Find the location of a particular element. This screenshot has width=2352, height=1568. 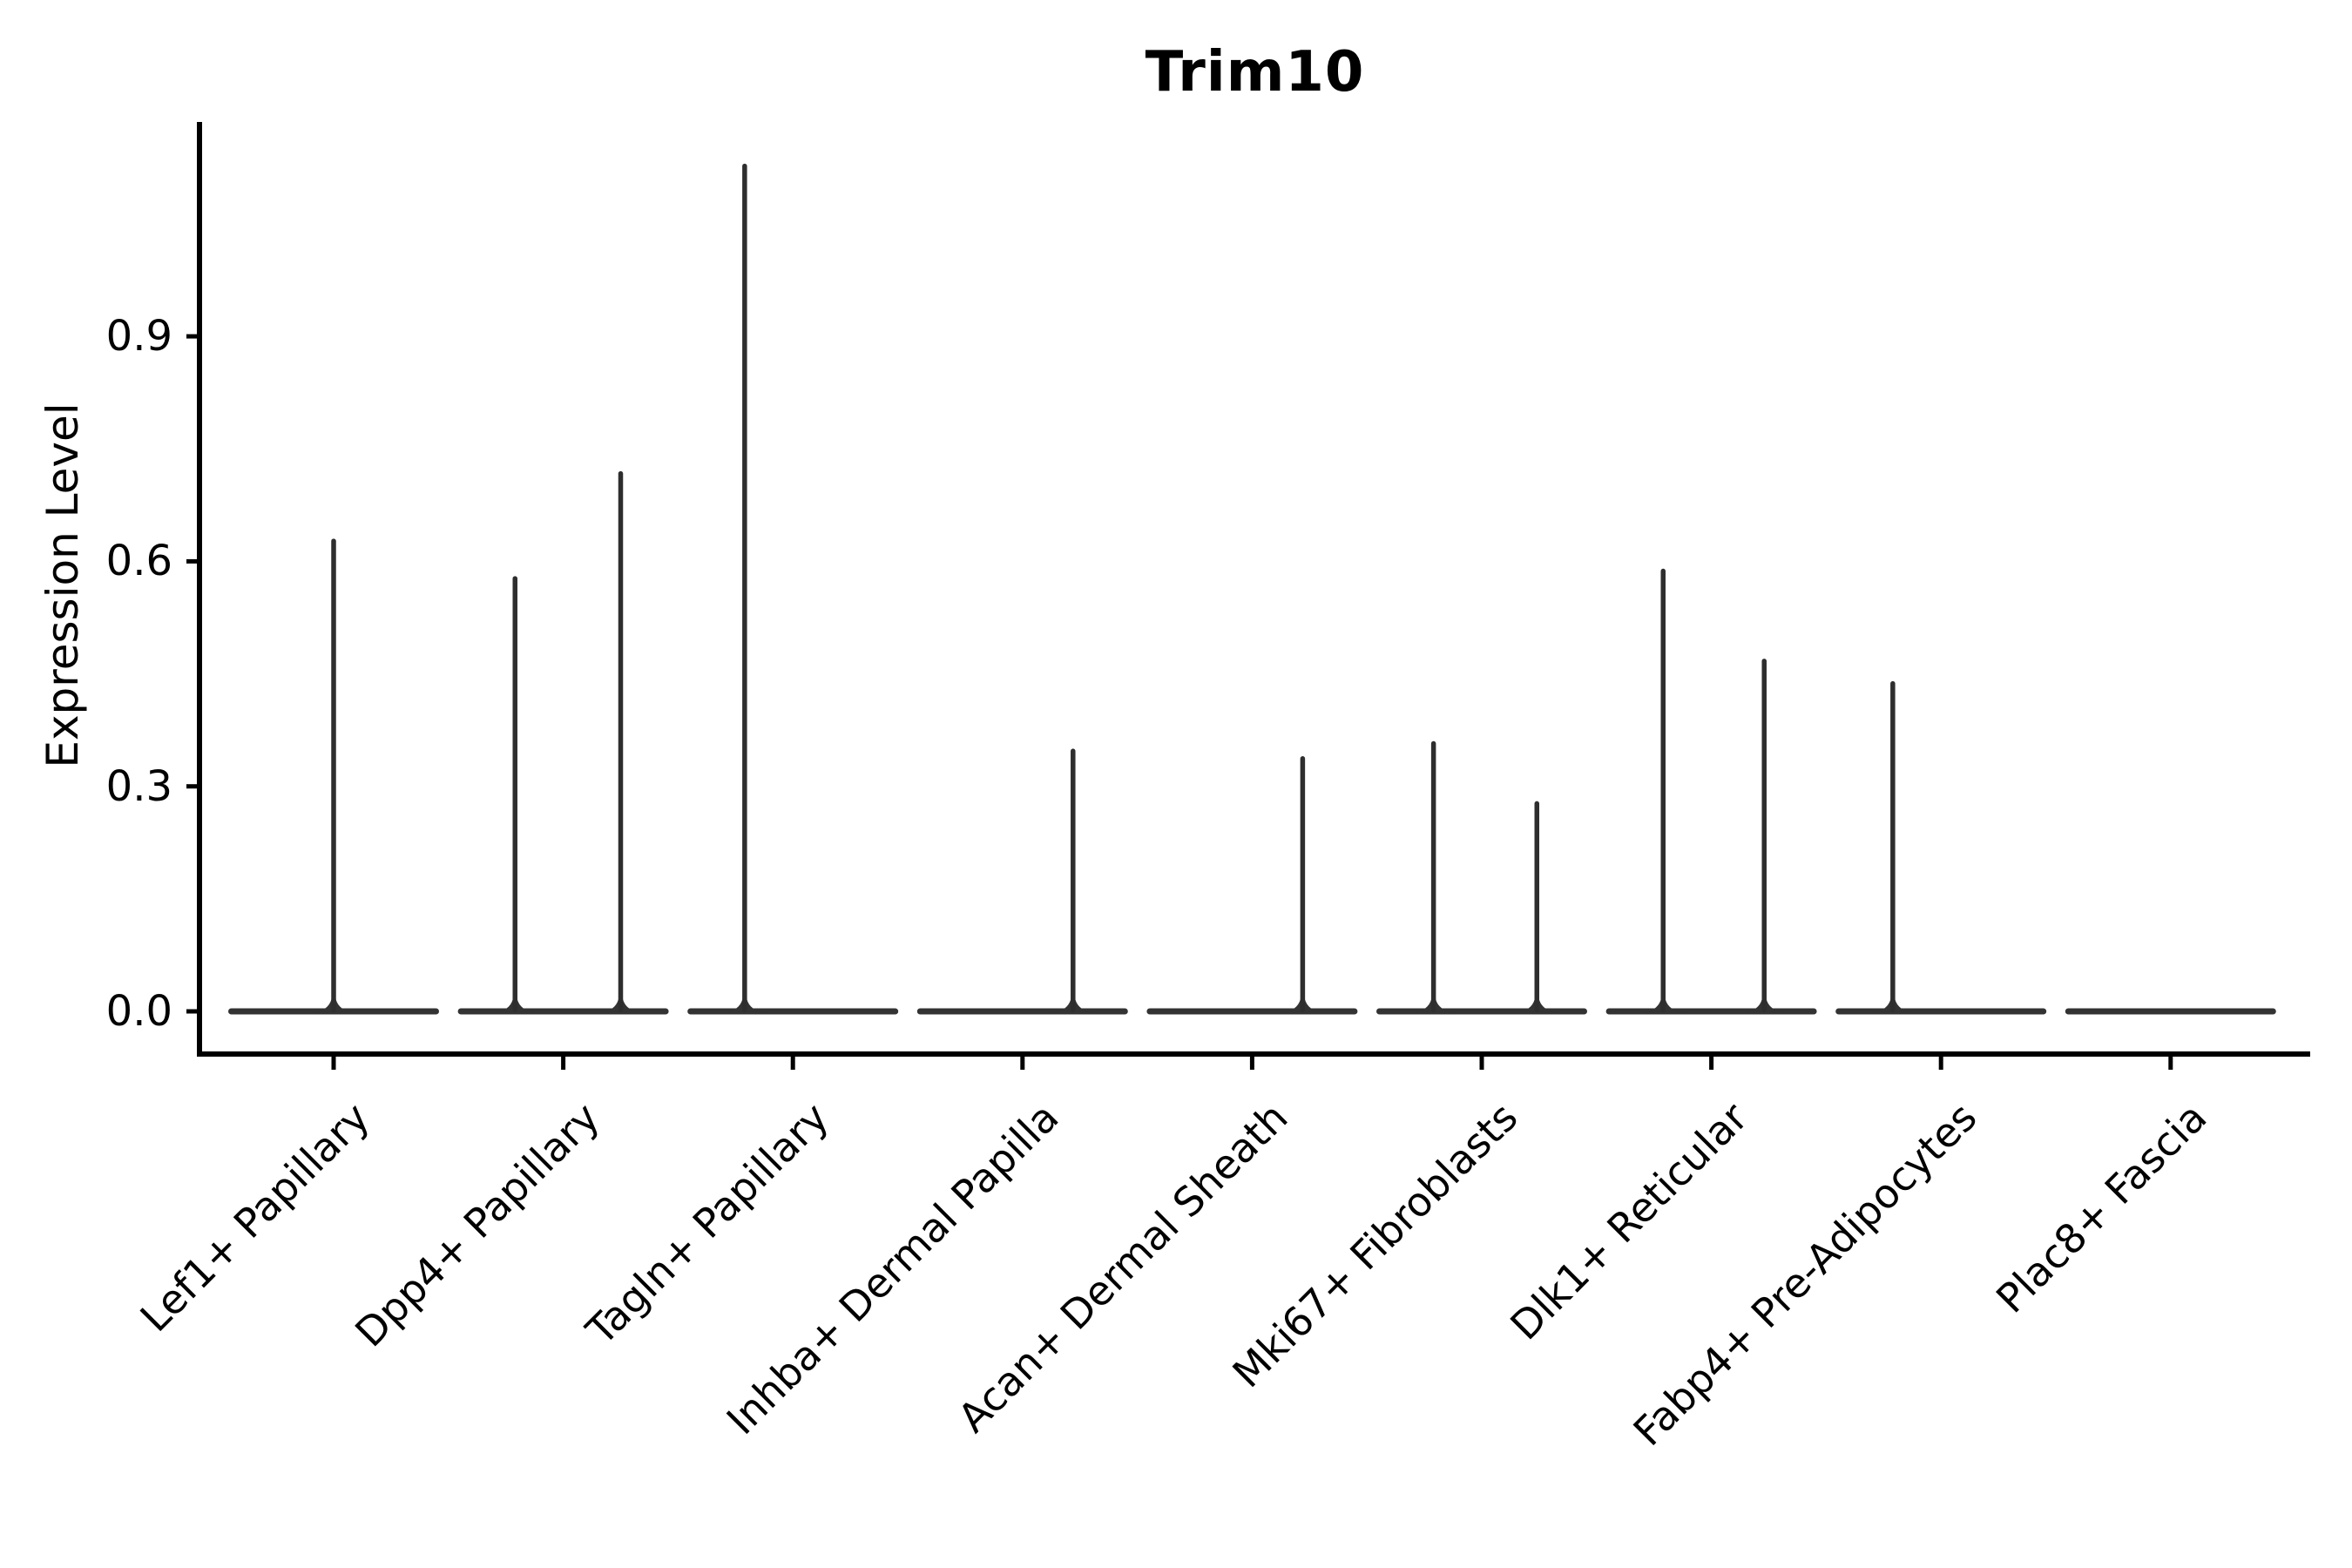

plot-title: Trim10 is located at coordinates (1255, 72).